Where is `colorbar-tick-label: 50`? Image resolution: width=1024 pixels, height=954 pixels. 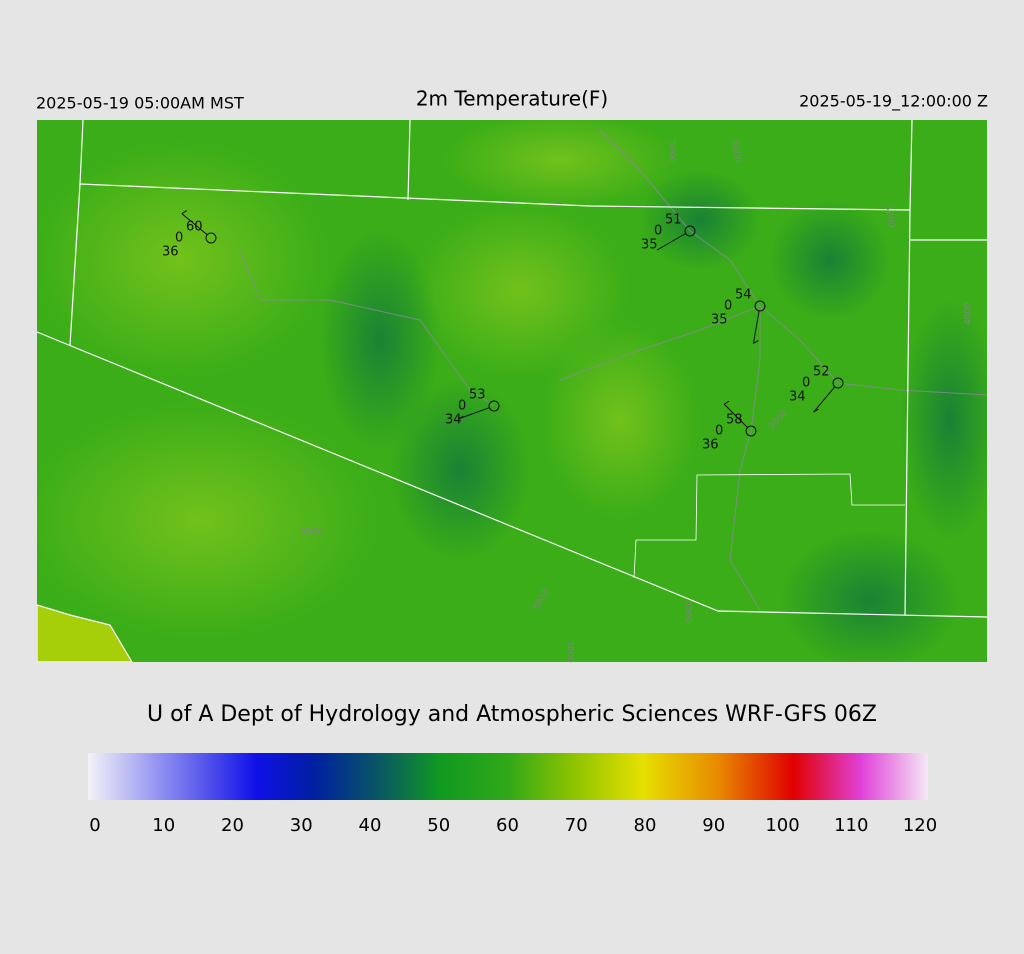
colorbar-tick-label: 50 is located at coordinates (438, 825).